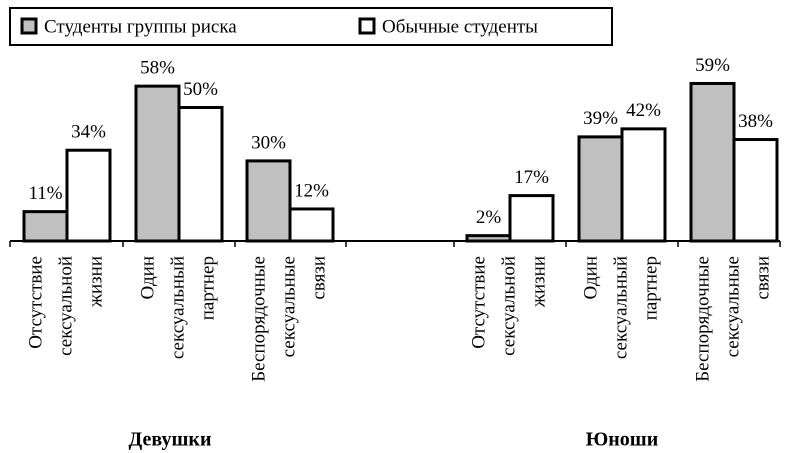  Describe the element at coordinates (622, 440) in the screenshot. I see `group-label: Юноши` at that location.